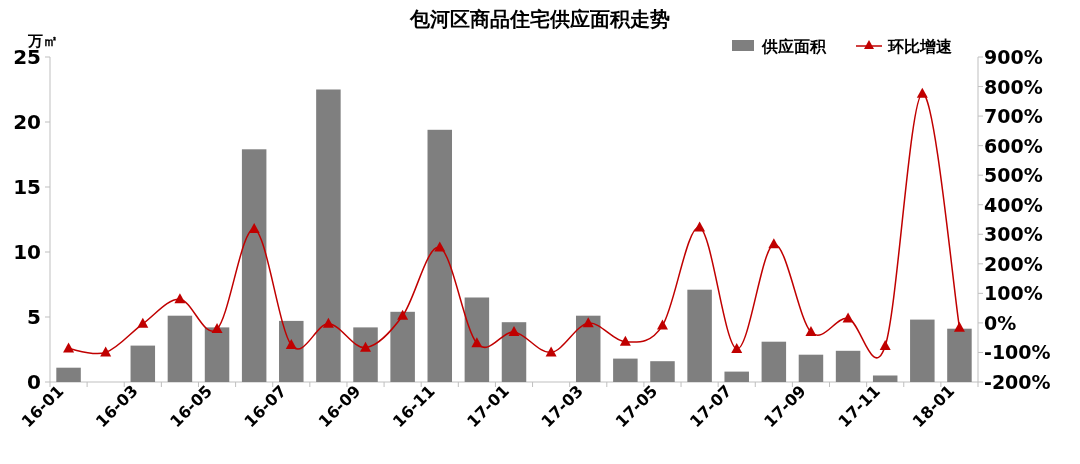 The width and height of the screenshot is (1080, 464). Describe the element at coordinates (1017, 352) in the screenshot. I see `y2-tick-label: -100%` at that location.